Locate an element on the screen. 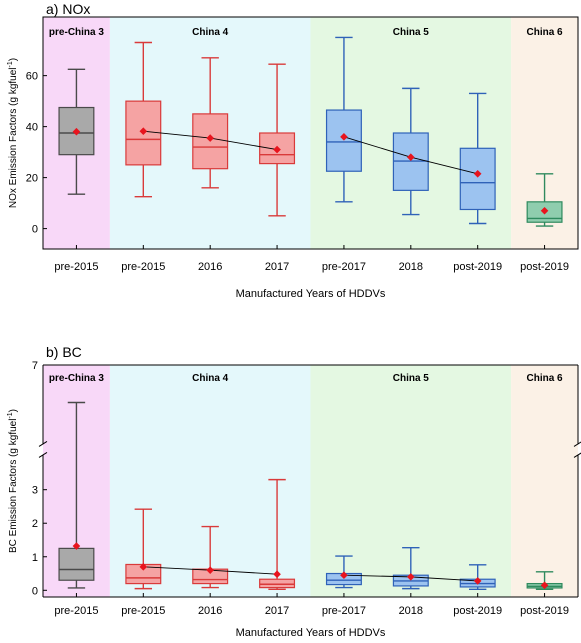 Image resolution: width=581 pixels, height=643 pixels. y-tick-label: 7 is located at coordinates (35, 366).